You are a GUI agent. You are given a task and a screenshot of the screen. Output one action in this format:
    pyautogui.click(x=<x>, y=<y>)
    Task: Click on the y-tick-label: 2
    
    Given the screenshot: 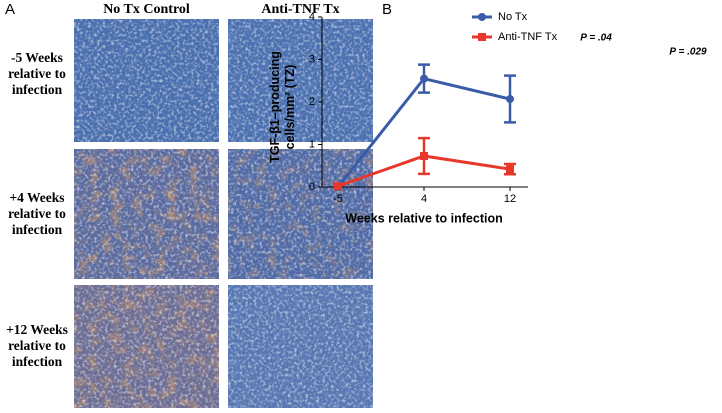 What is the action you would take?
    pyautogui.click(x=312, y=102)
    